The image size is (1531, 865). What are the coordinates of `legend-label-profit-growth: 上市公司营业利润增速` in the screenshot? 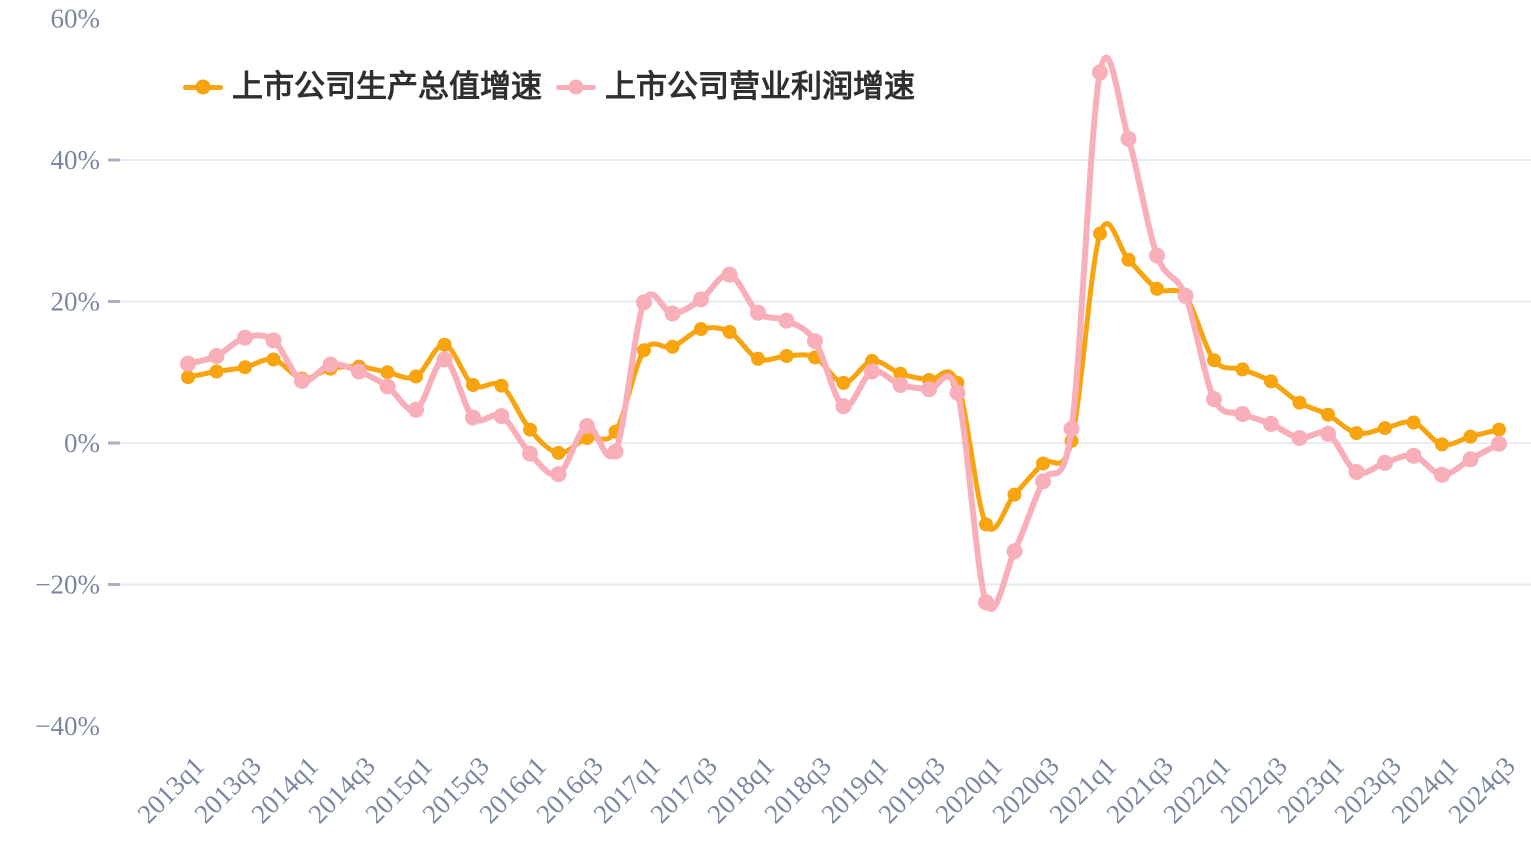 It's located at (760, 86).